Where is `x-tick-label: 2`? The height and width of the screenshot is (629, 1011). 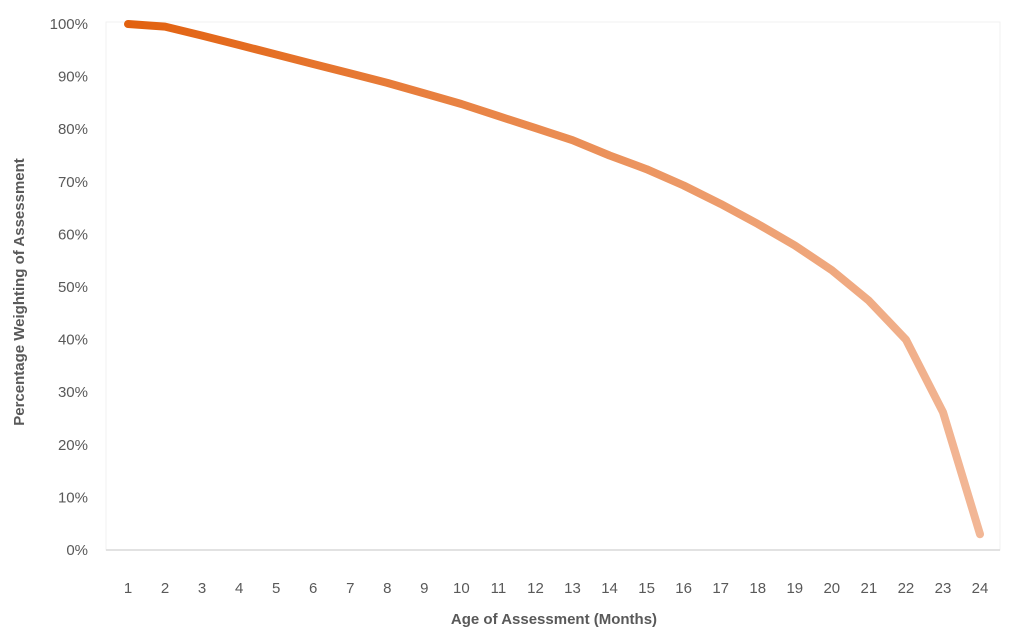
x-tick-label: 2 is located at coordinates (165, 588).